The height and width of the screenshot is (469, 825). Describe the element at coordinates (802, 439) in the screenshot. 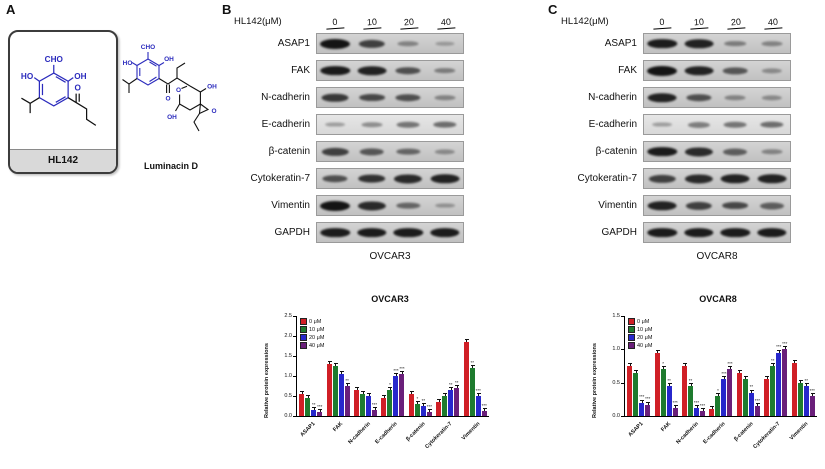

I see `x-tick-slot: Vimentin` at that location.